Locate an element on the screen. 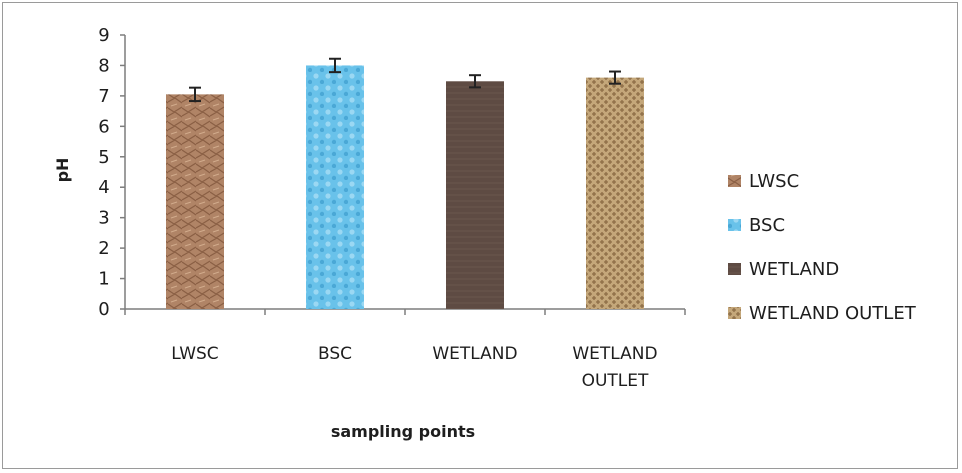 The image size is (962, 473). y-tick-label: 3 is located at coordinates (103, 218).